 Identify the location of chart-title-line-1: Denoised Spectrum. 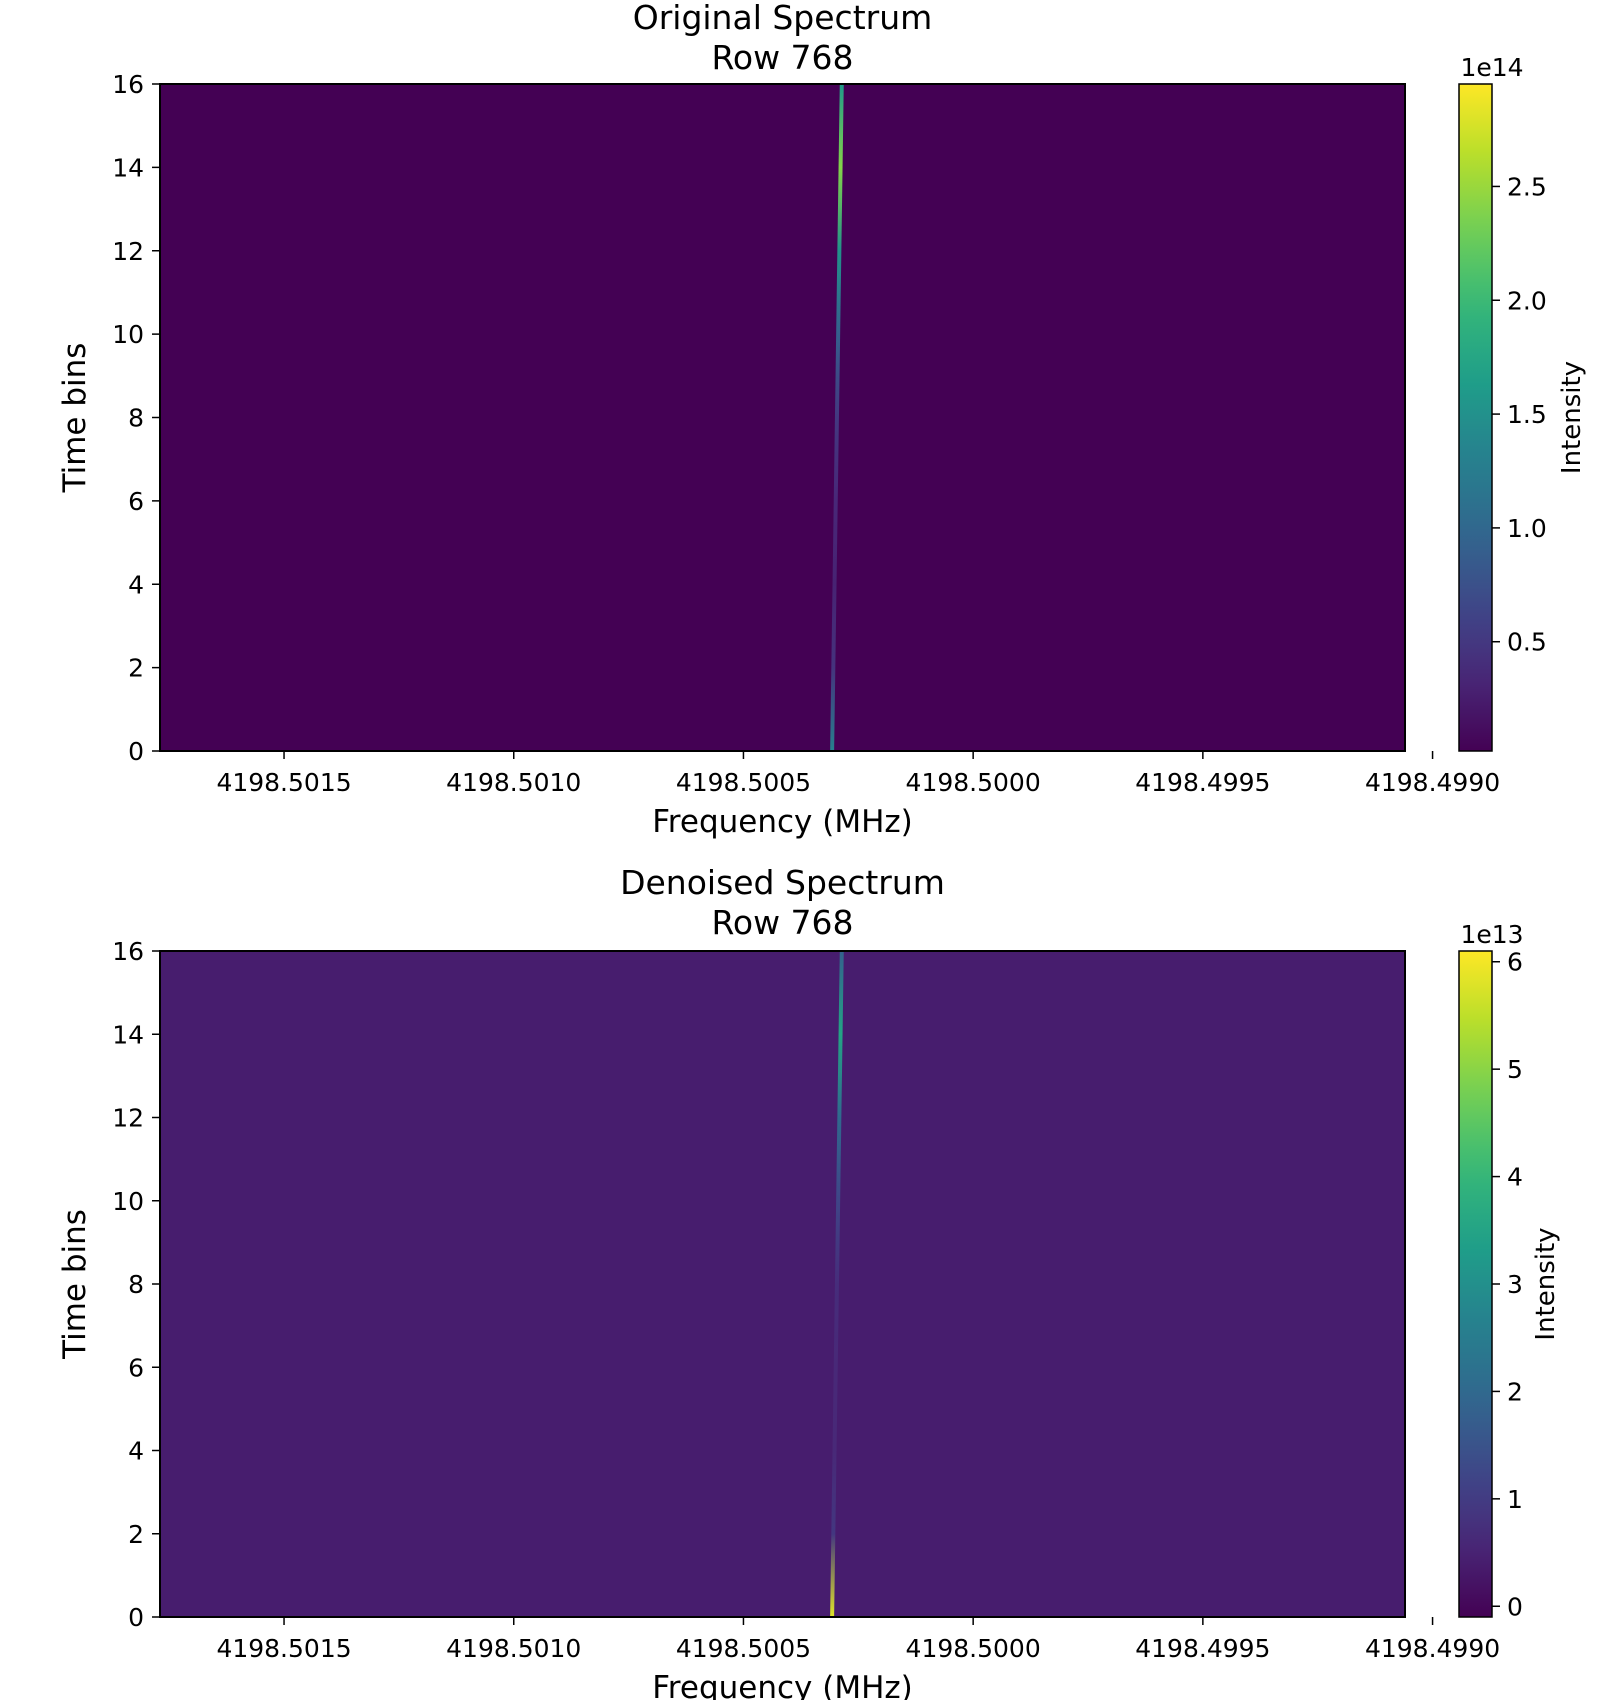
(782, 882).